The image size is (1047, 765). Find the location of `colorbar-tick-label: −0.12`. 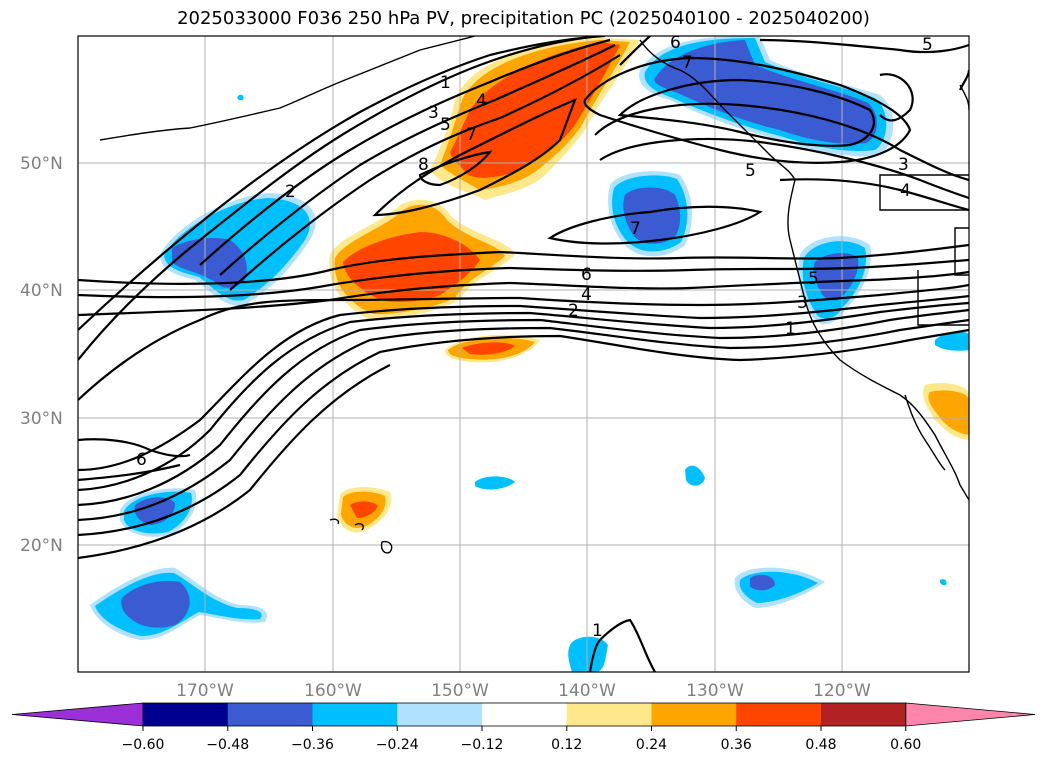

colorbar-tick-label: −0.12 is located at coordinates (482, 745).